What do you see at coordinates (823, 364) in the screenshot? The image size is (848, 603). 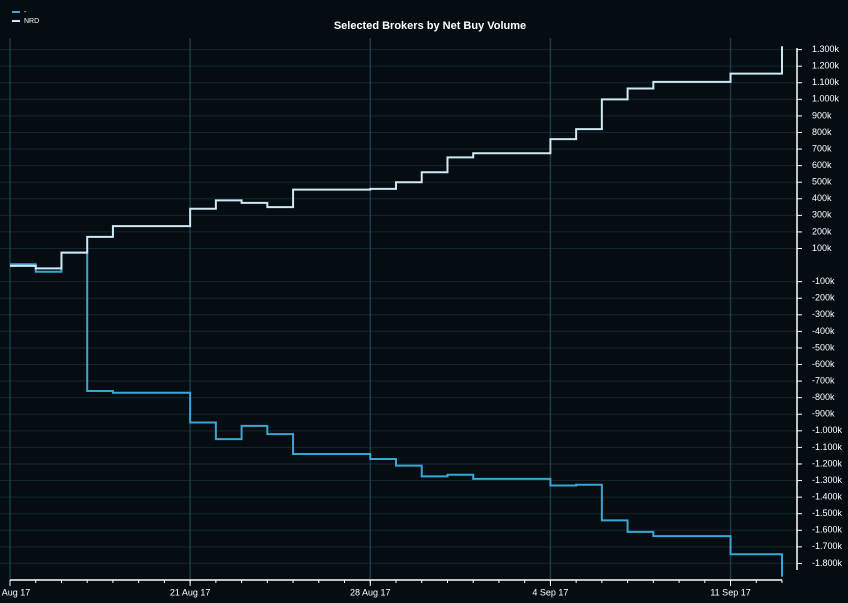 I see `y-tick-label: -600k` at bounding box center [823, 364].